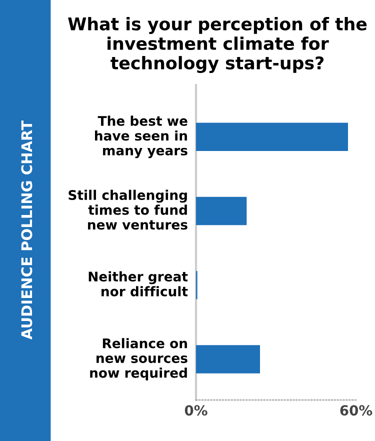 This screenshot has width=375, height=441. What do you see at coordinates (26, 230) in the screenshot?
I see `text: AUDIENCE POLLING CHART` at bounding box center [26, 230].